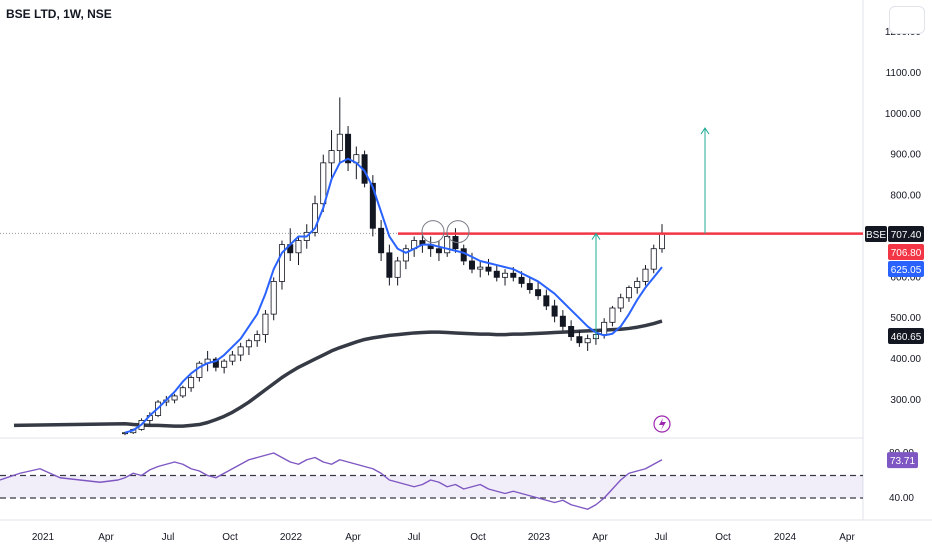 This screenshot has height=550, width=932. Describe the element at coordinates (431, 486) in the screenshot. I see `rsi-band-fill` at that location.